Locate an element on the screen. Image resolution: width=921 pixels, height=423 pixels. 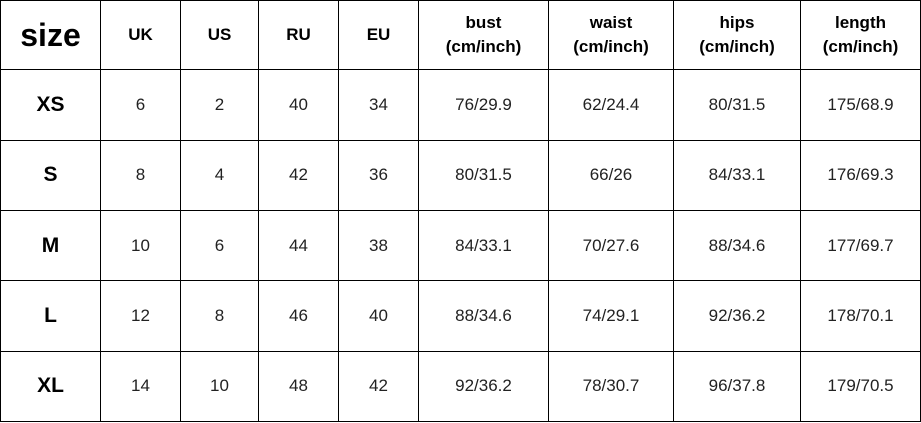
header-text: UK is located at coordinates (140, 35).